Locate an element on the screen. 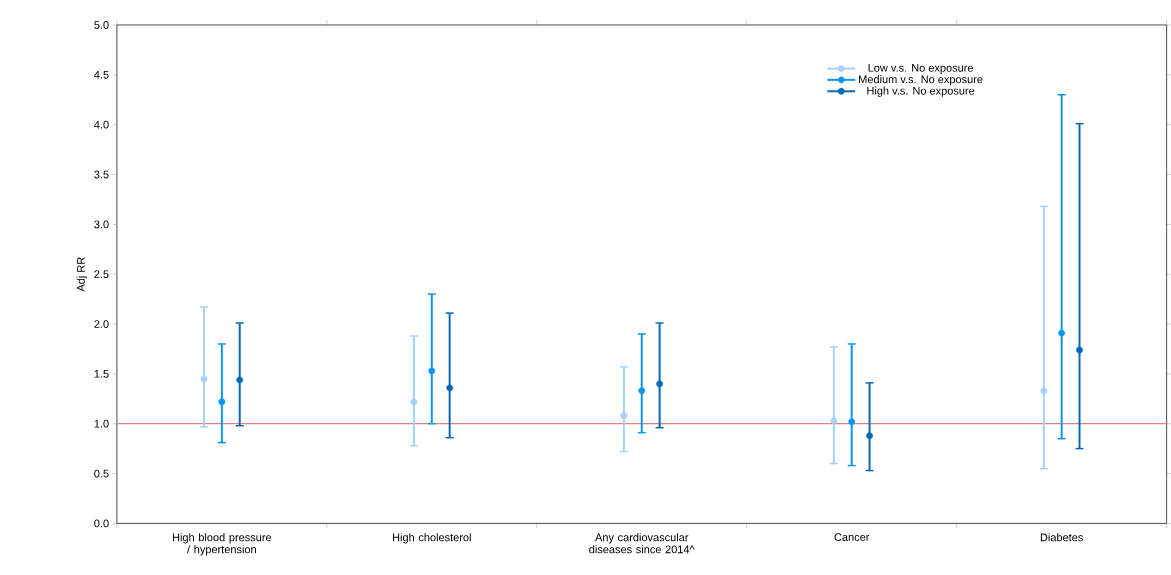 This screenshot has height=575, width=1171. y-tick-label: 5.0 is located at coordinates (101, 24).